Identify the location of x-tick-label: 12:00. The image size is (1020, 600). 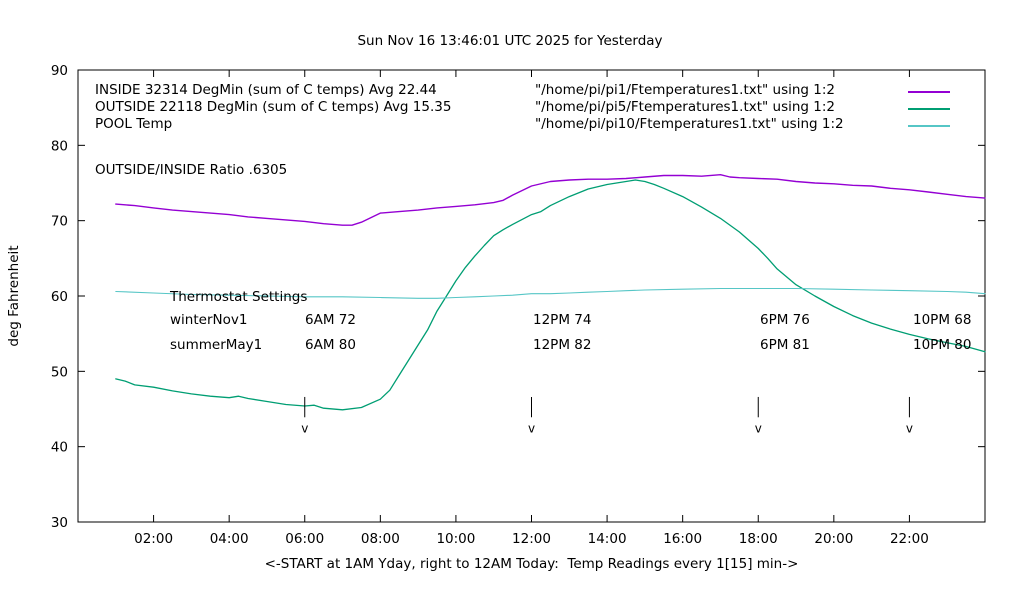
(531, 539).